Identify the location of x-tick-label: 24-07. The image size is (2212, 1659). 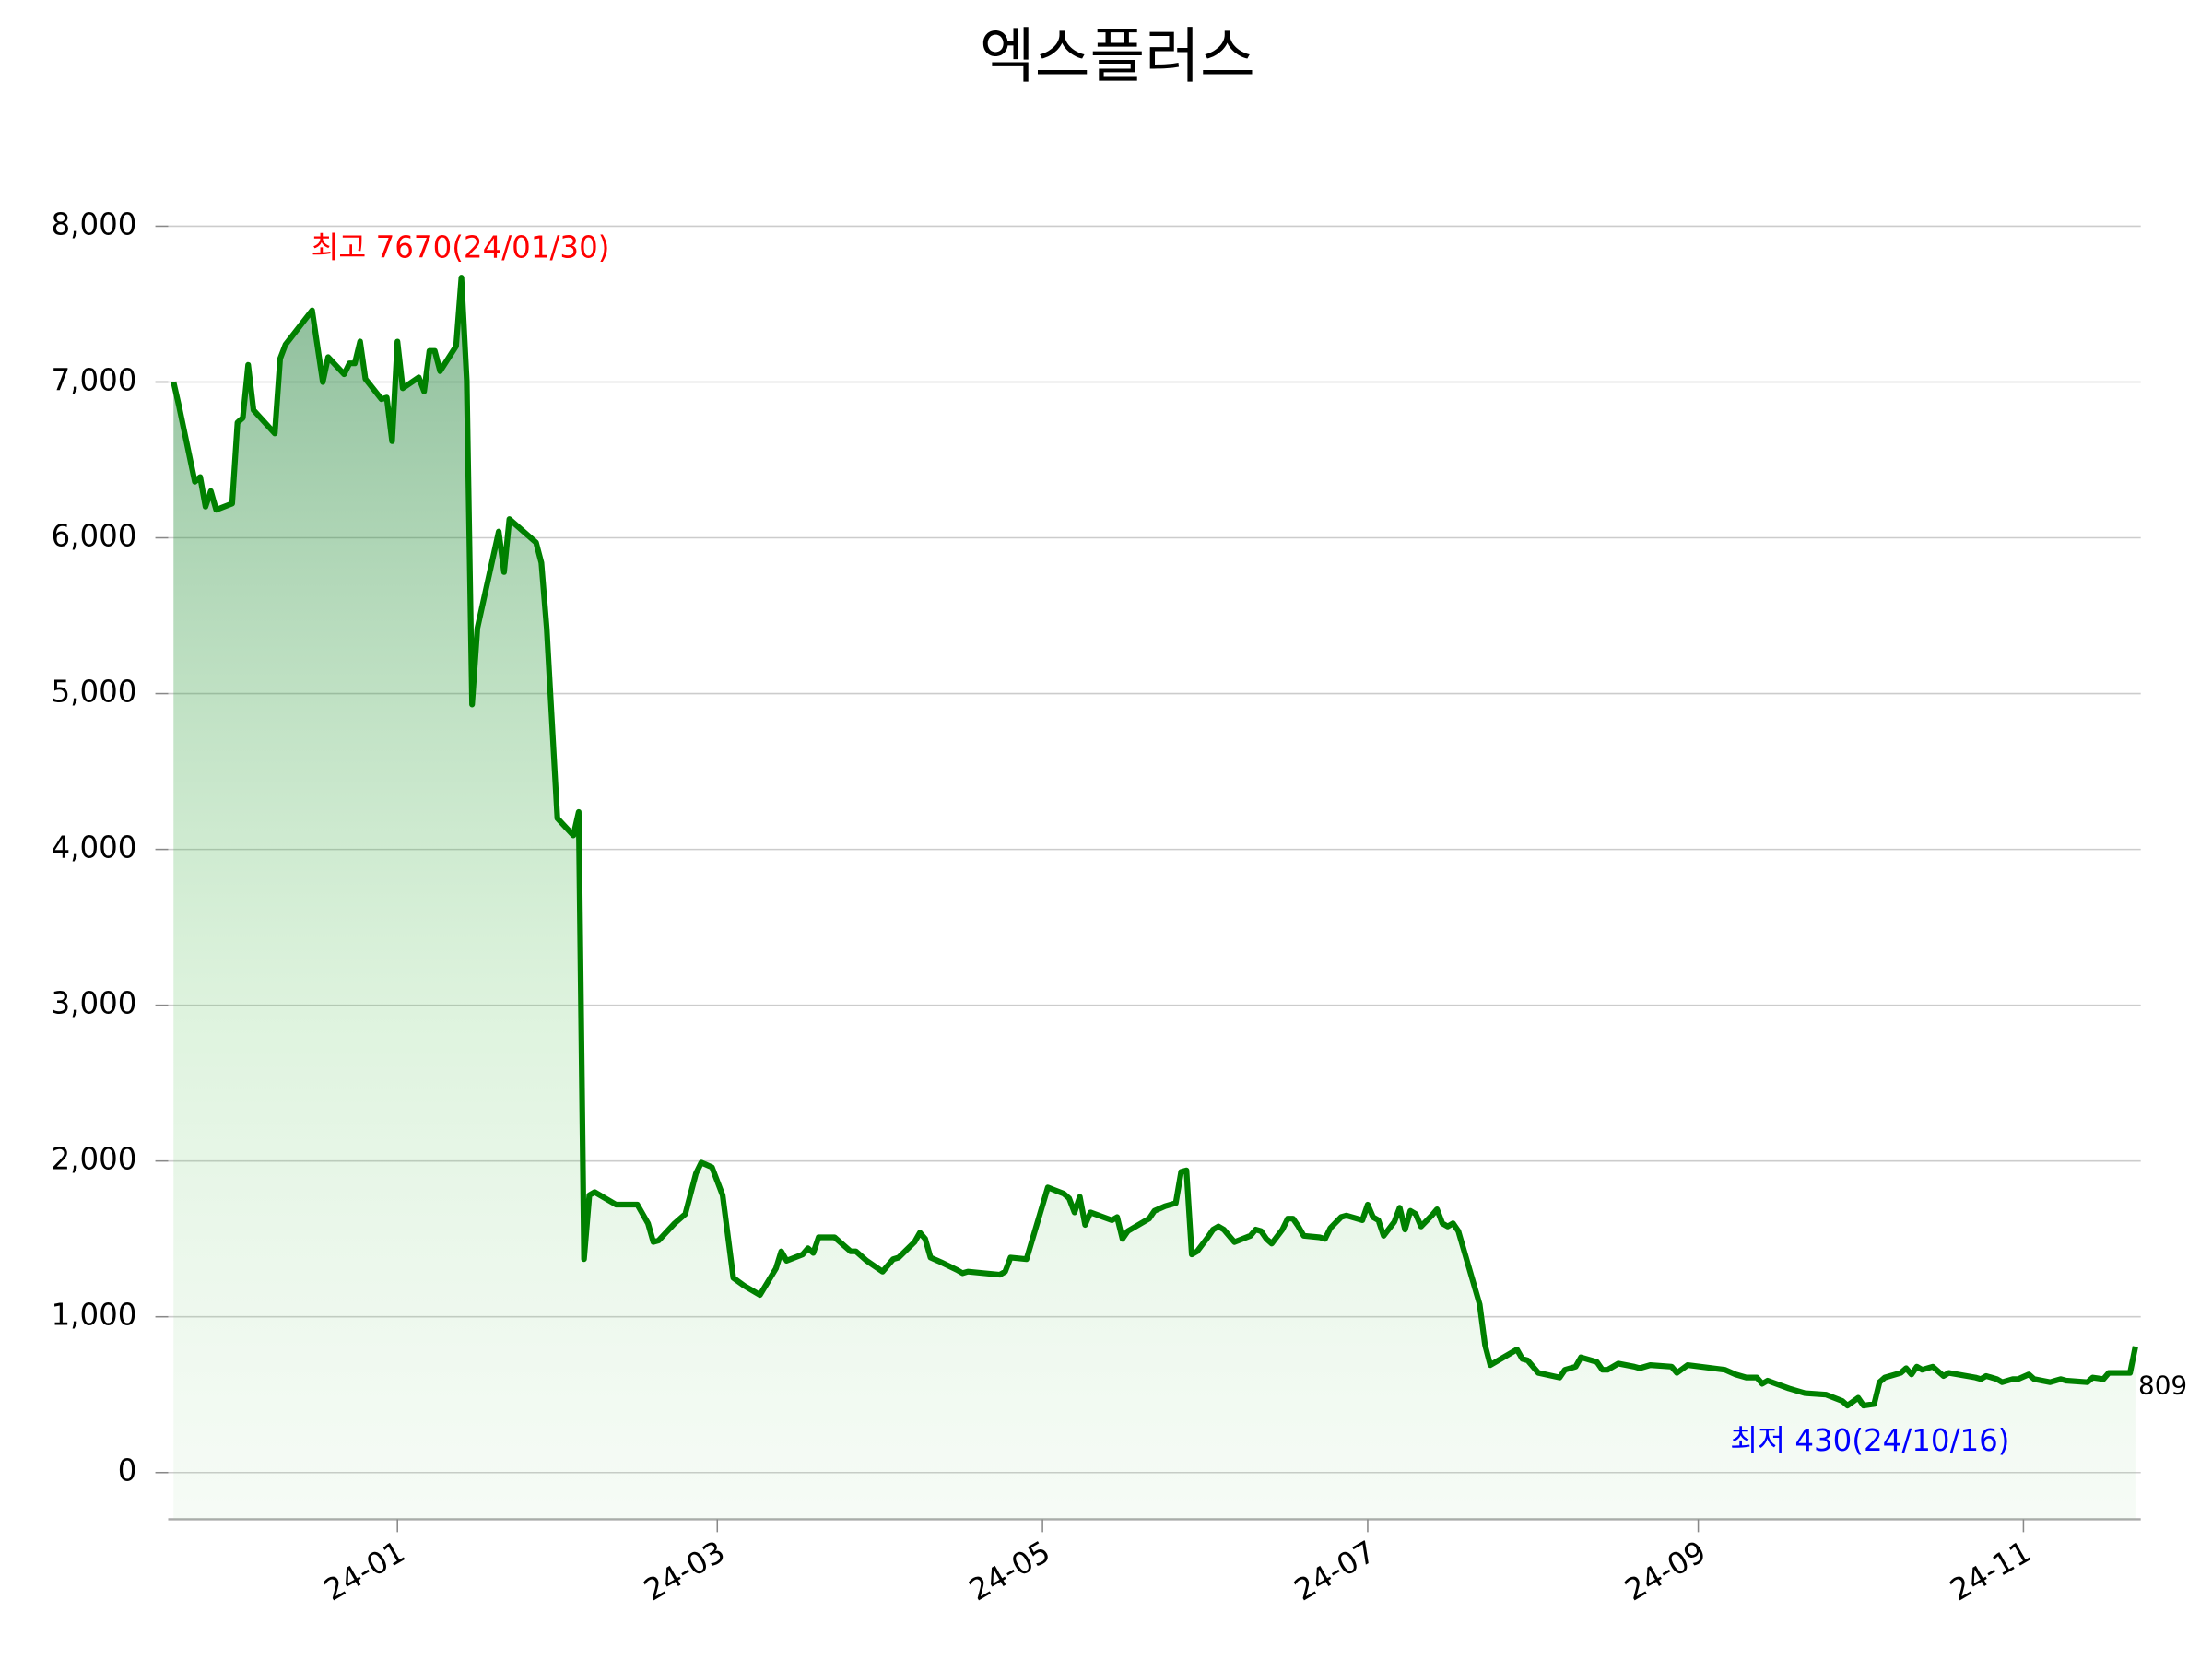
(1335, 1570).